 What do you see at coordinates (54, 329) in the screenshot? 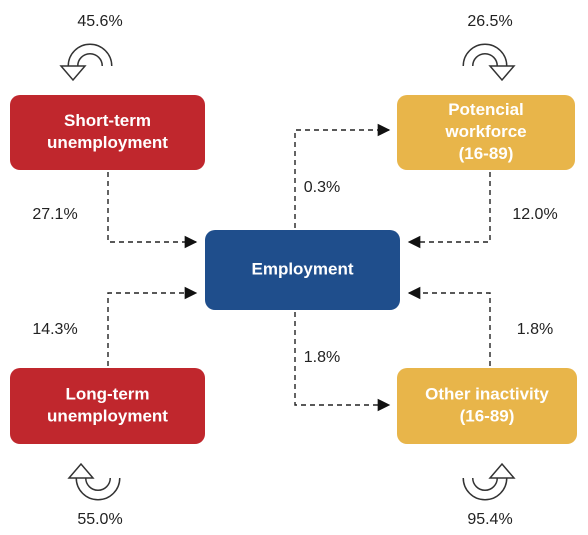
I see `flow-label: 14.3%` at bounding box center [54, 329].